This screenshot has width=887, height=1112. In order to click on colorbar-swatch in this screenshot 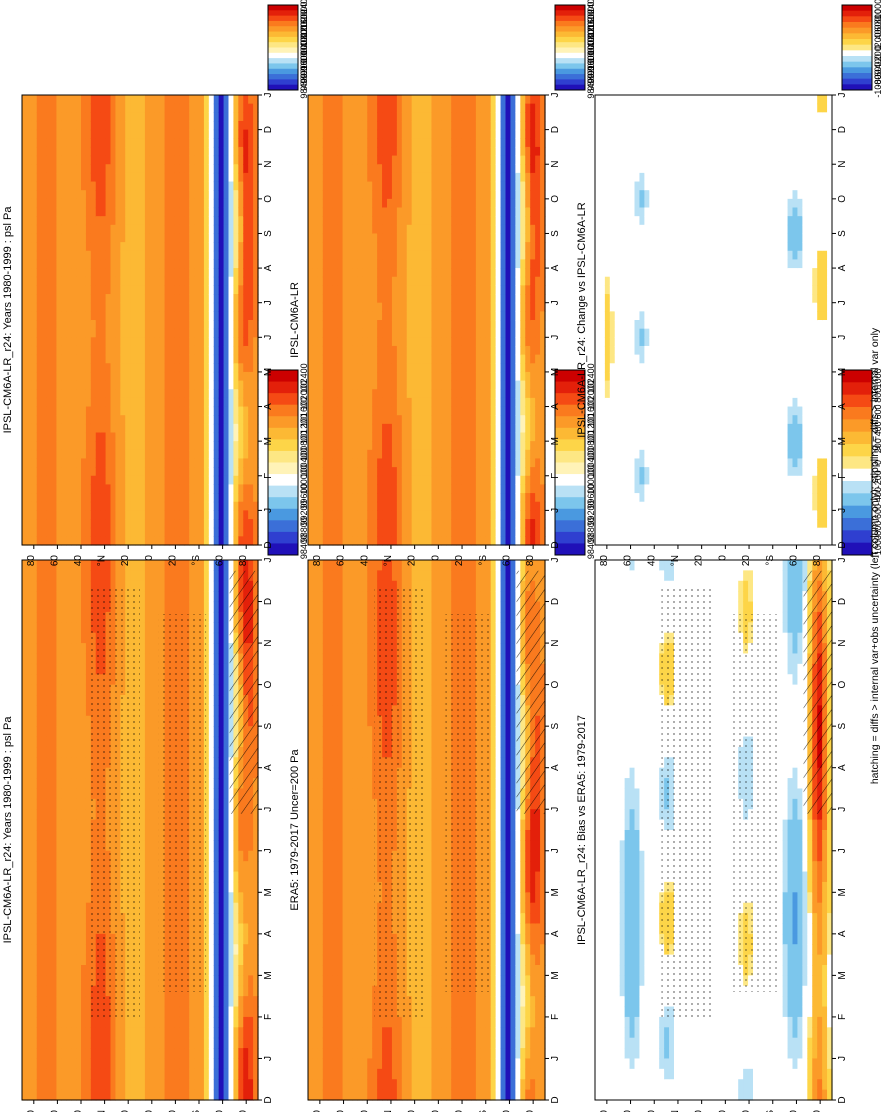, I will do `click(283, 376)`.